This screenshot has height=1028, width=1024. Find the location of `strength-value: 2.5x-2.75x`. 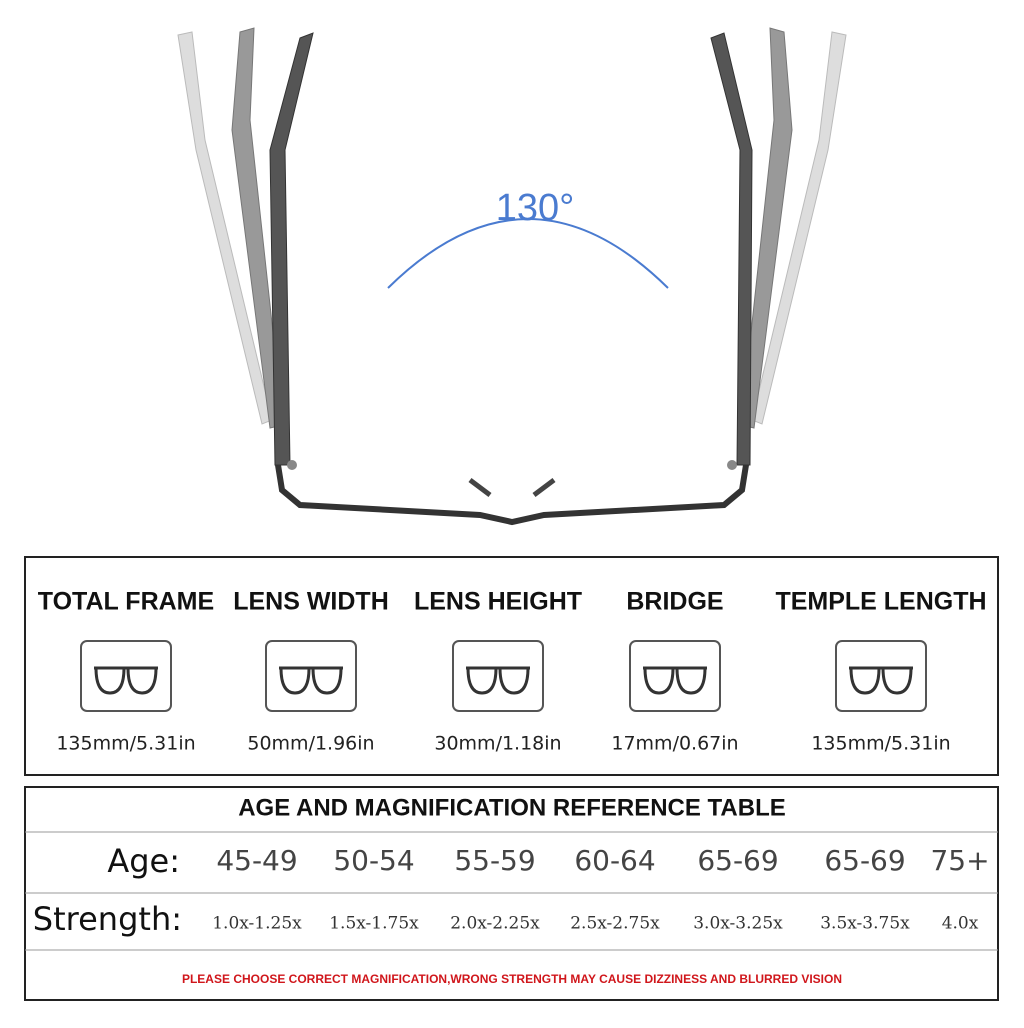

strength-value: 2.5x-2.75x is located at coordinates (615, 924).